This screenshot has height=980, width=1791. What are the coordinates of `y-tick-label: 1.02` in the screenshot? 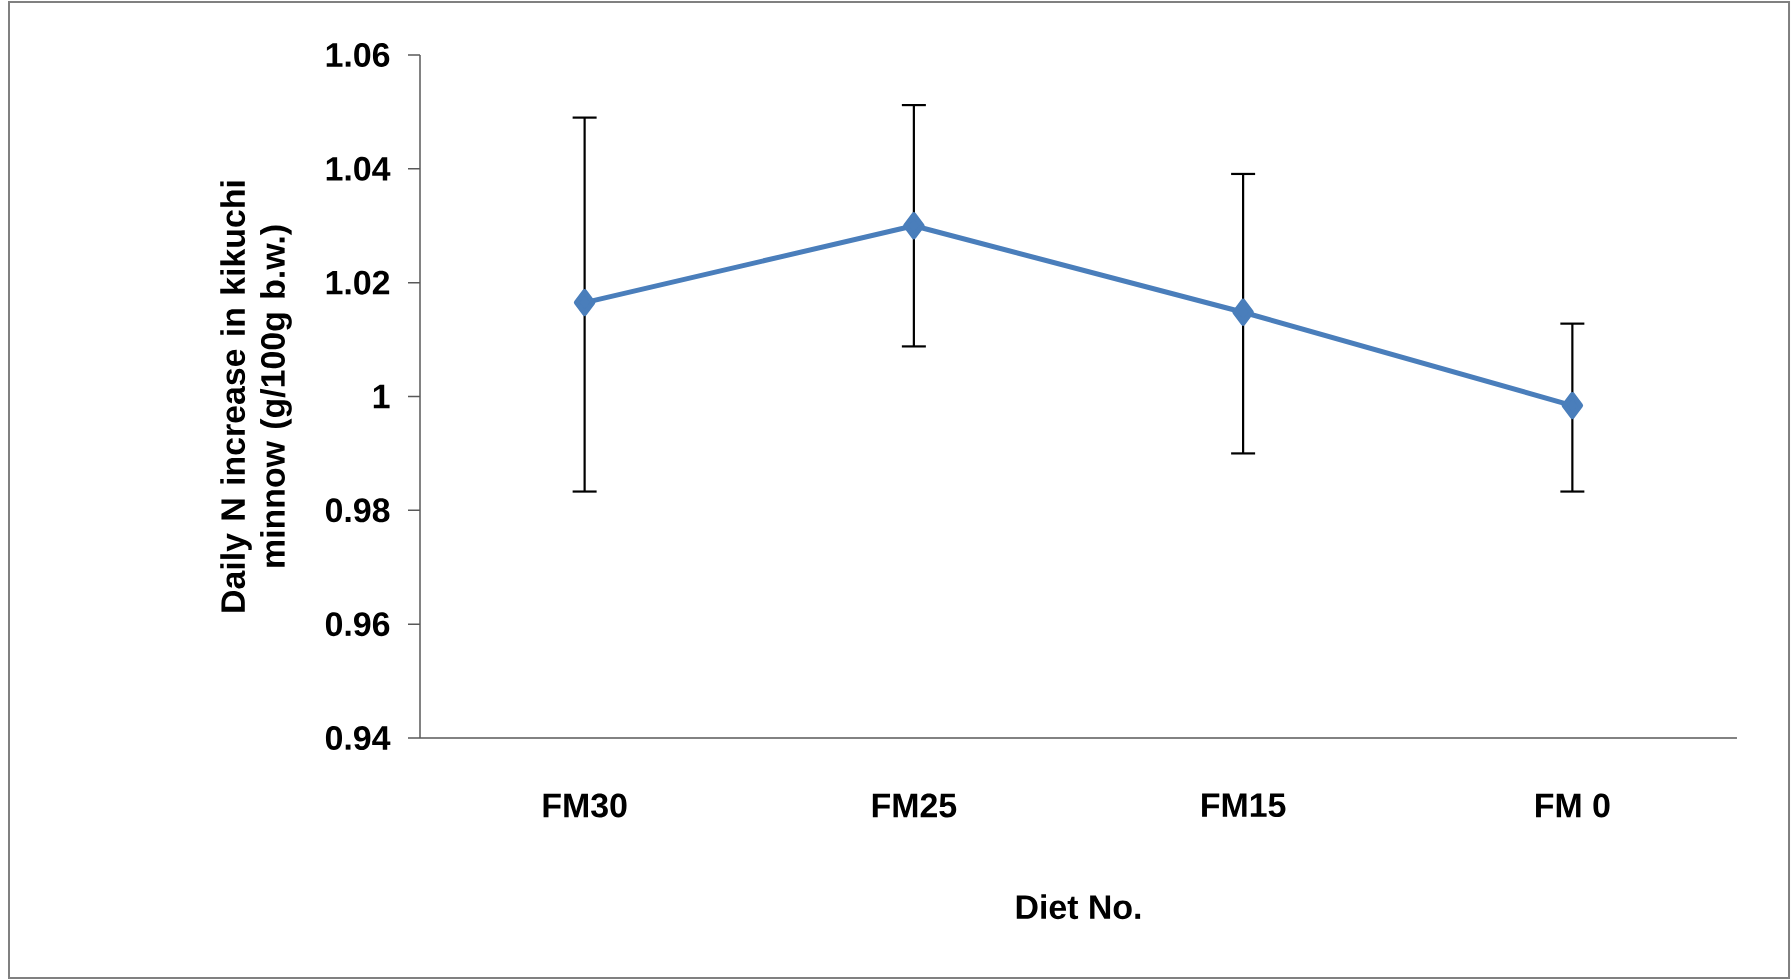 It's located at (358, 282).